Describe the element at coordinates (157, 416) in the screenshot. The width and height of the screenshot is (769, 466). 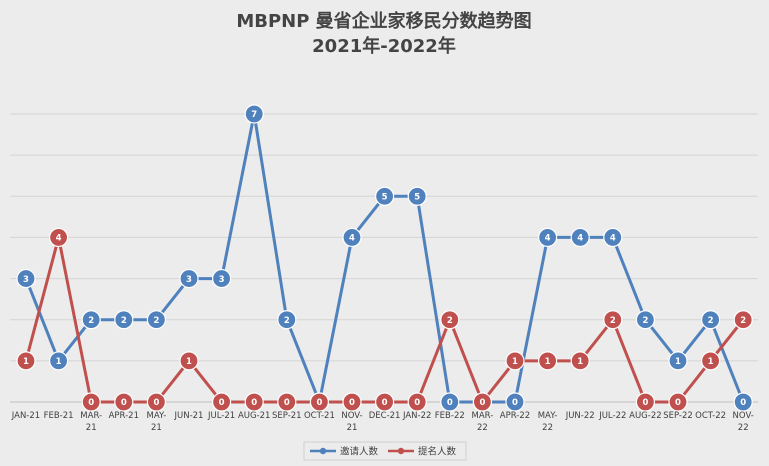
I see `x-tick-label: MAY-` at that location.